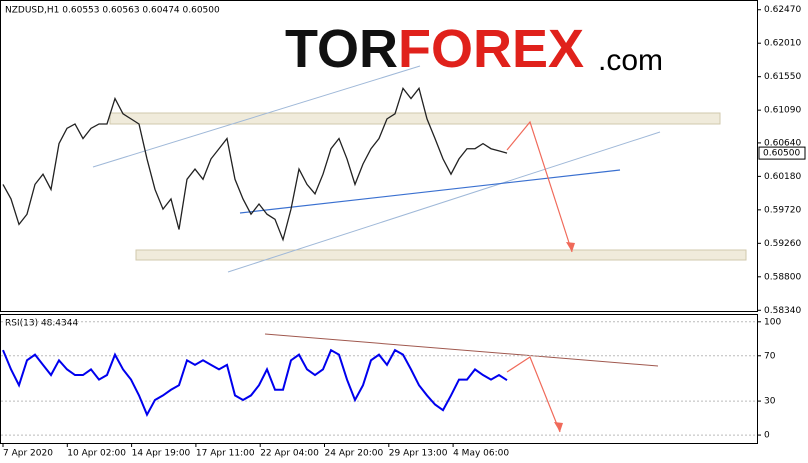  I want to click on x-tick-label: 24 Apr 20:00, so click(354, 454).